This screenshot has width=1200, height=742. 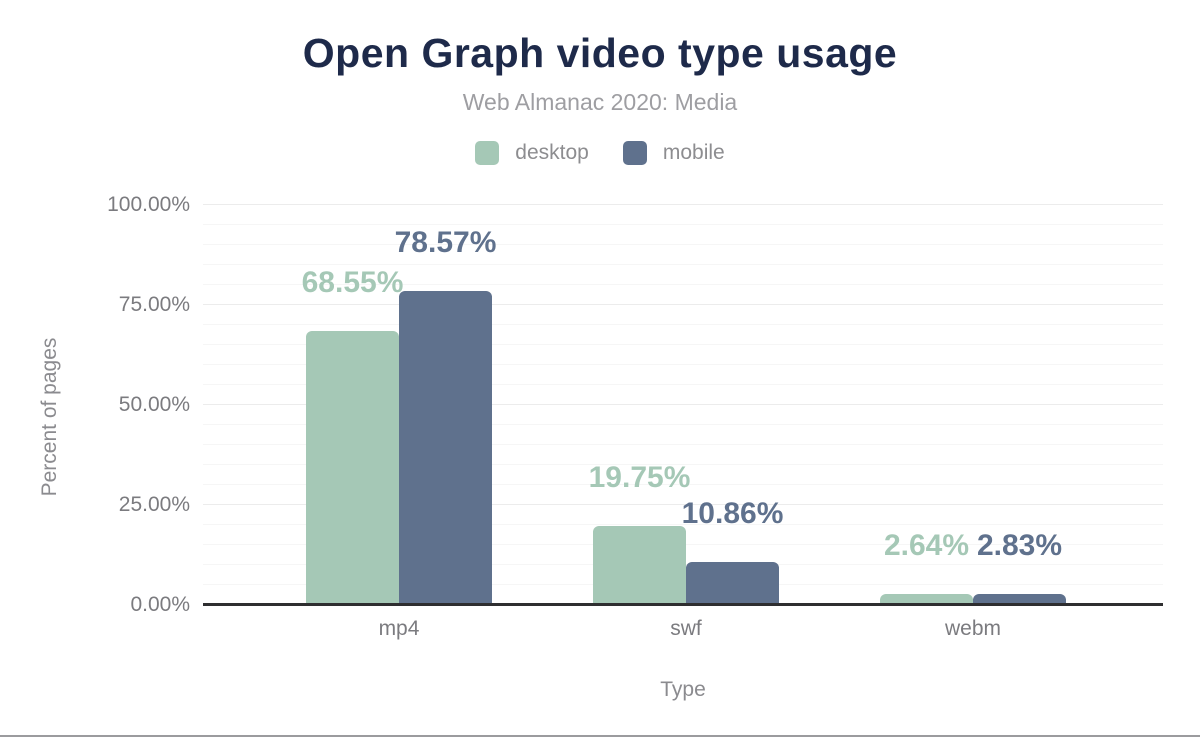 I want to click on mobile-swatch-icon, so click(x=634, y=153).